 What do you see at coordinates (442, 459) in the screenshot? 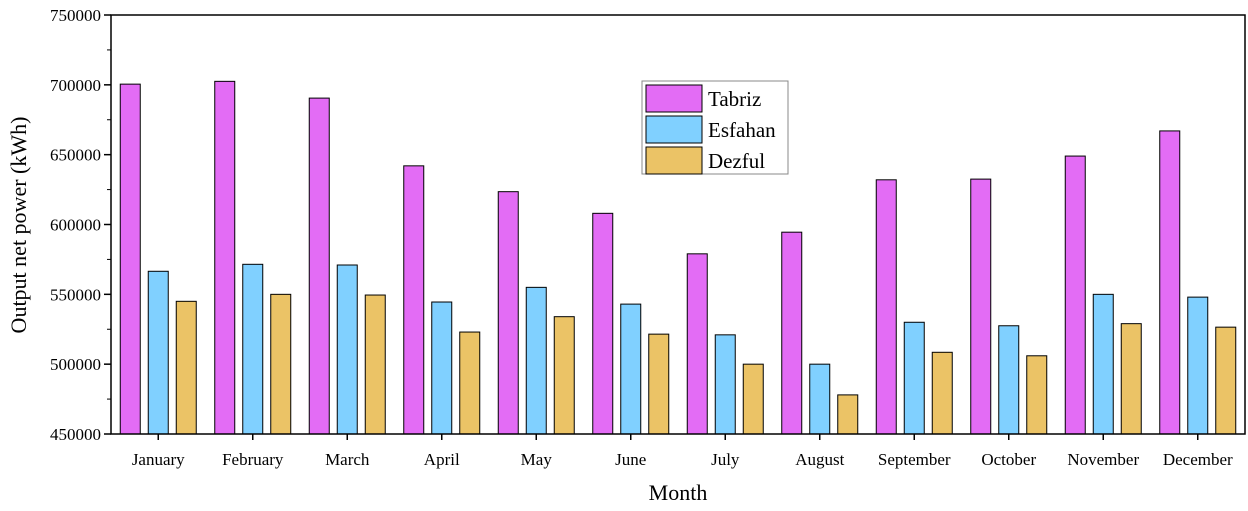
I see `x-tick-label: April` at bounding box center [442, 459].